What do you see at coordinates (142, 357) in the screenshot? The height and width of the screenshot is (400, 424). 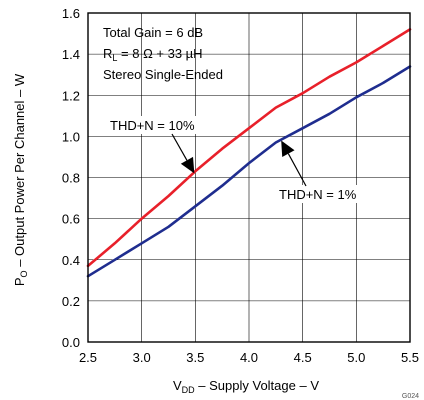 I see `x-tick-label: 3.0` at bounding box center [142, 357].